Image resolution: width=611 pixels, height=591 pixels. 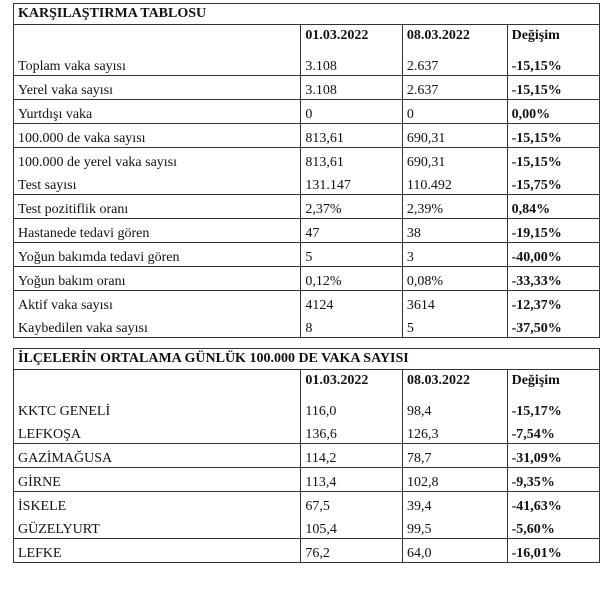 I want to click on row-label: İSKELE, so click(x=156, y=503).